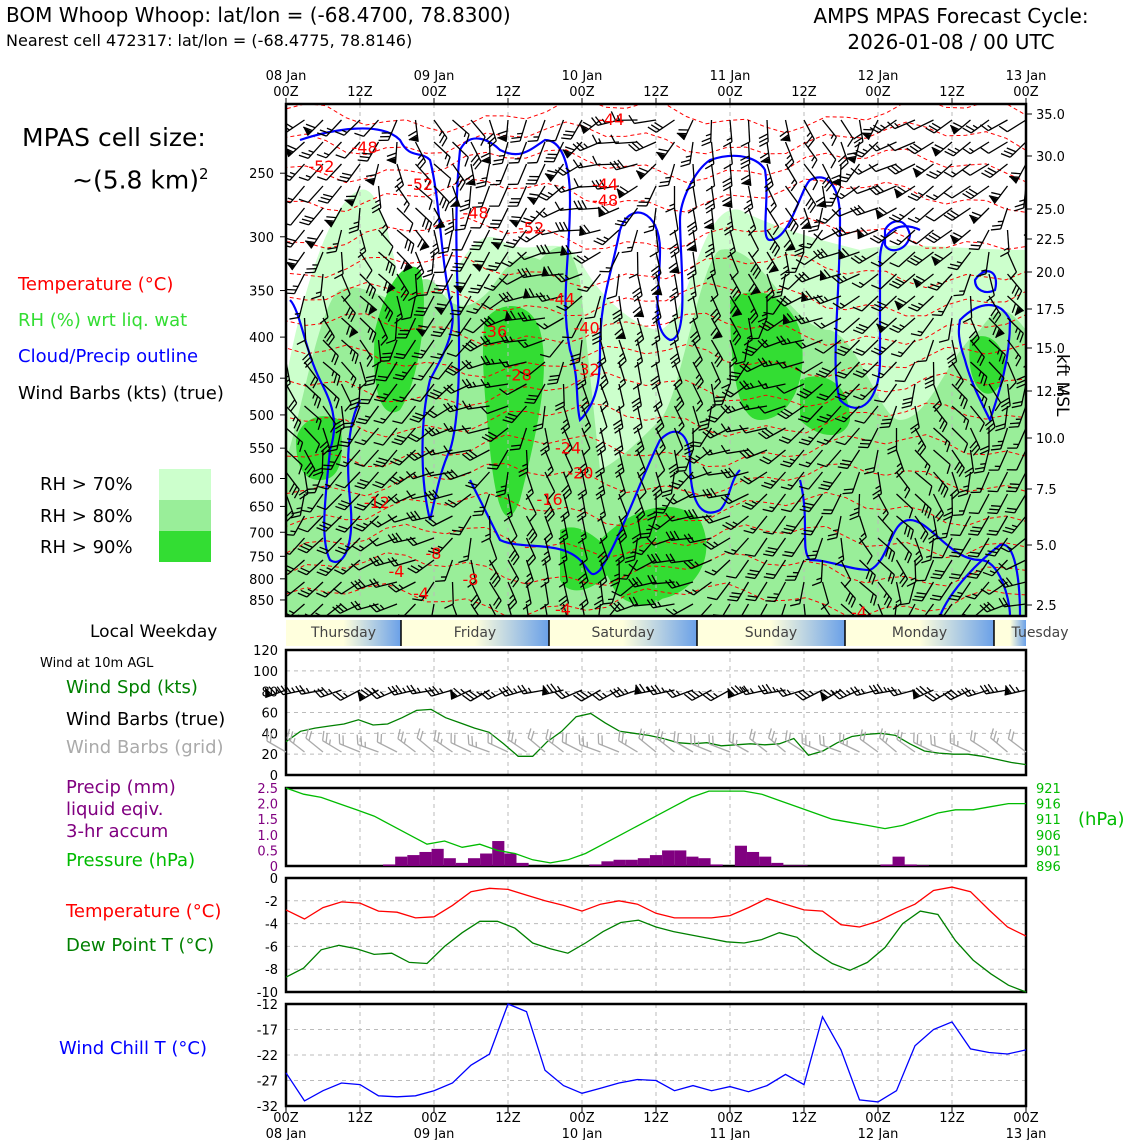 Image resolution: width=1140 pixels, height=1140 pixels. Describe the element at coordinates (544, 355) in the screenshot. I see `wind-barb-355-tick` at that location.